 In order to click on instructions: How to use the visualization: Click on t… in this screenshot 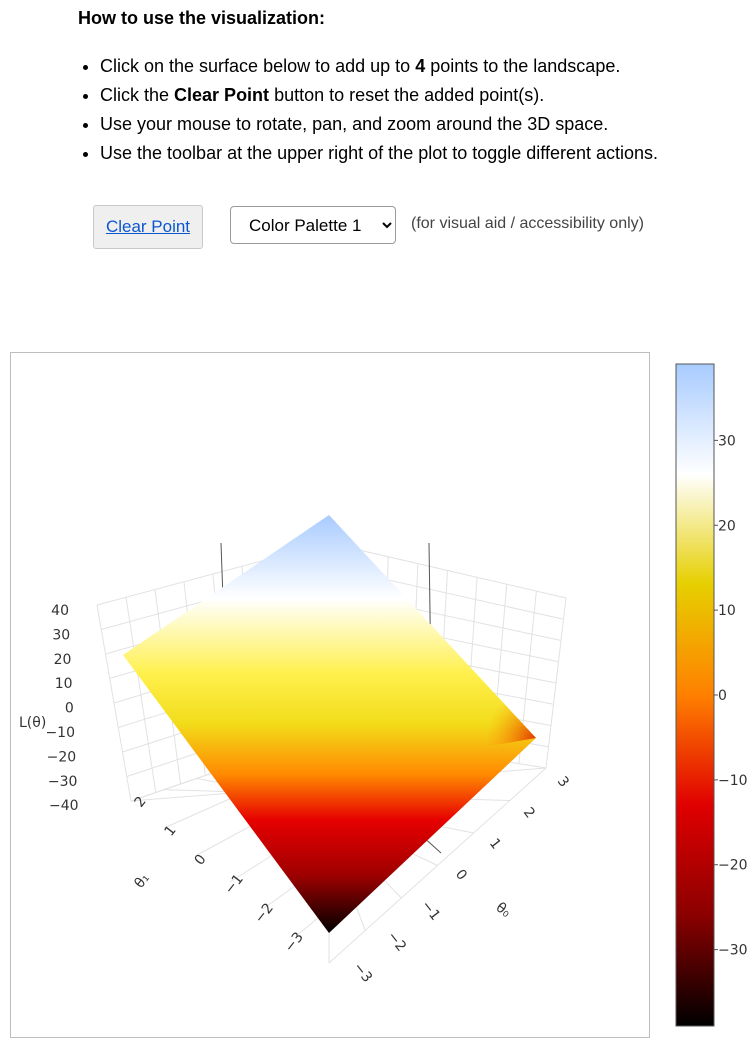, I will do `click(408, 87)`.